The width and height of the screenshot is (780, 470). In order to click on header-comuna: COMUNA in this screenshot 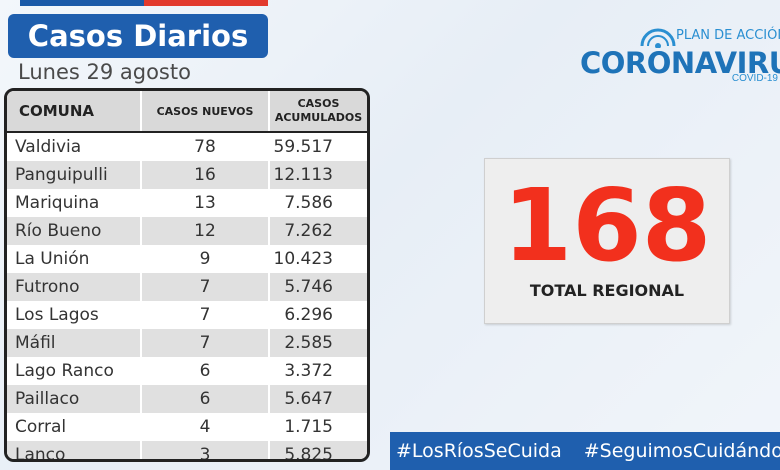, I will do `click(74, 112)`.